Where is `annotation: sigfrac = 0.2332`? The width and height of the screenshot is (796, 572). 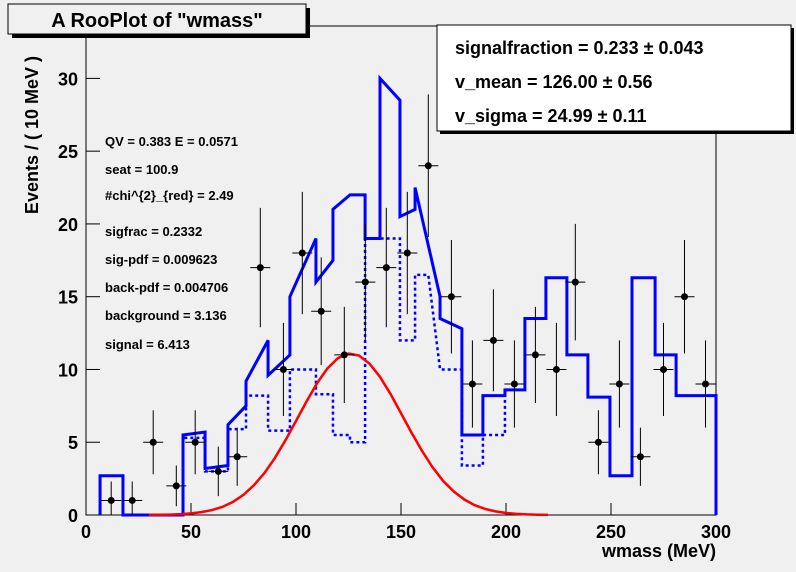
annotation: sigfrac = 0.2332 is located at coordinates (153, 231).